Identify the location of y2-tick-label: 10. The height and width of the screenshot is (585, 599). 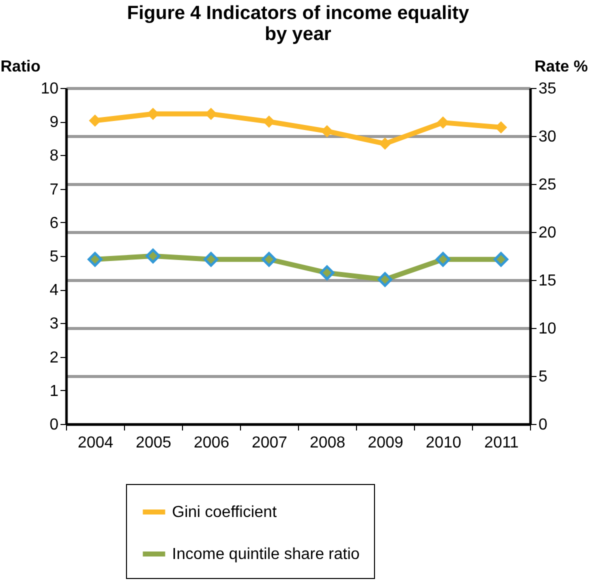
(547, 329).